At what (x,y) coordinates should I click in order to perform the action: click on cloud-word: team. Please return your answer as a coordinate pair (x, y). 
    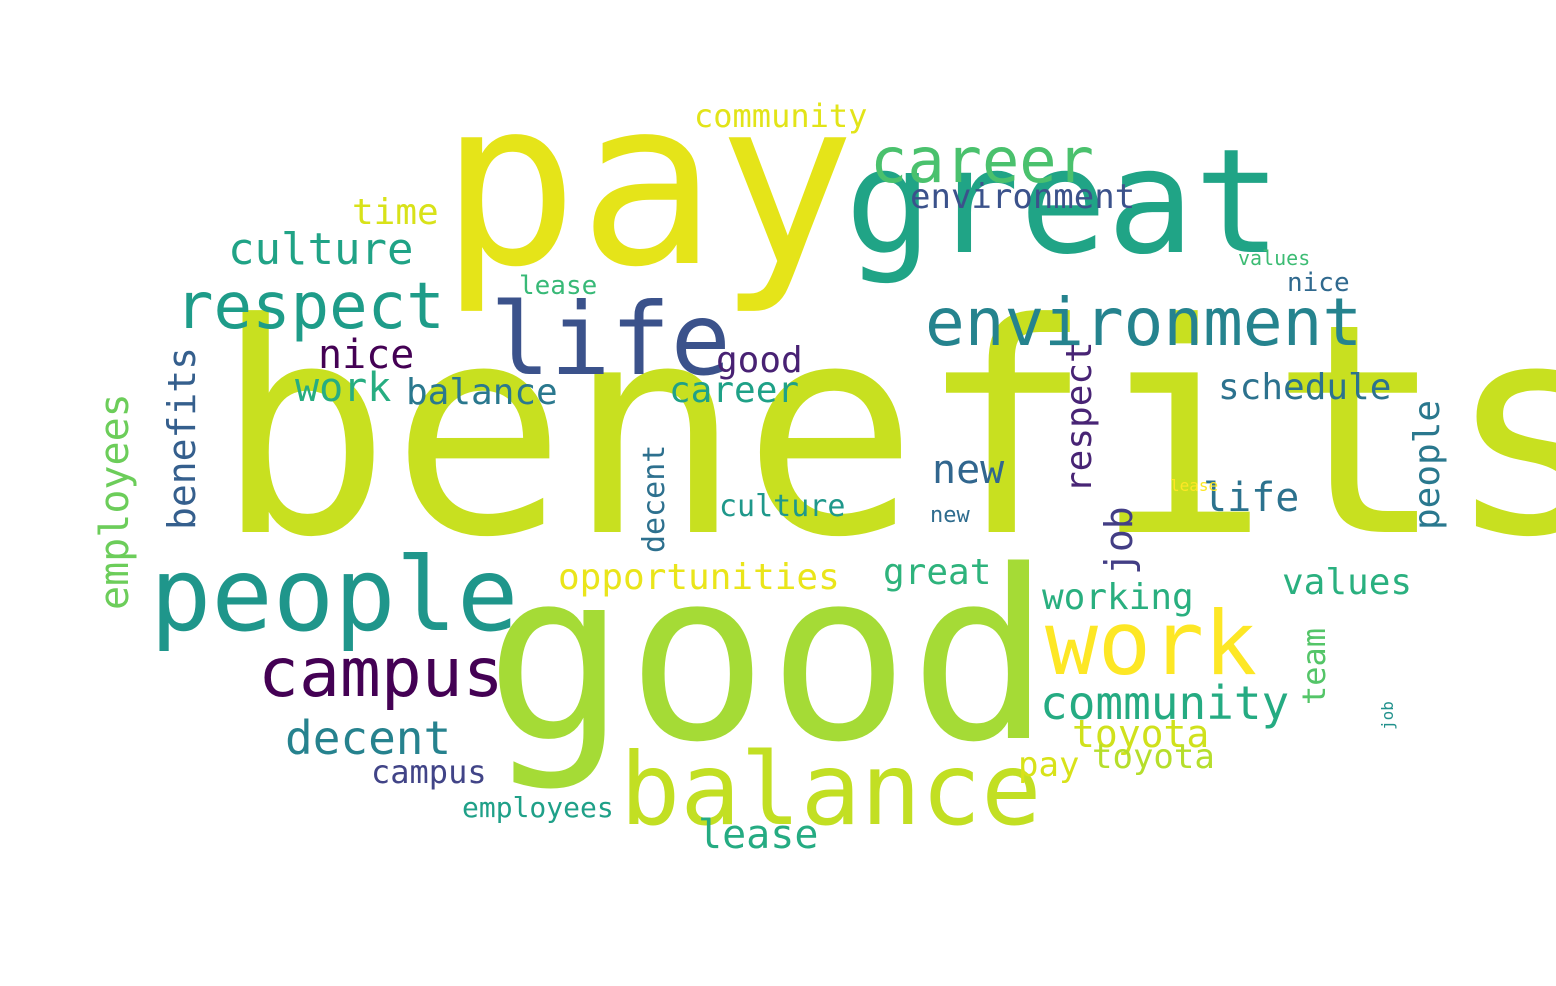
    Looking at the image, I should click on (1314, 666).